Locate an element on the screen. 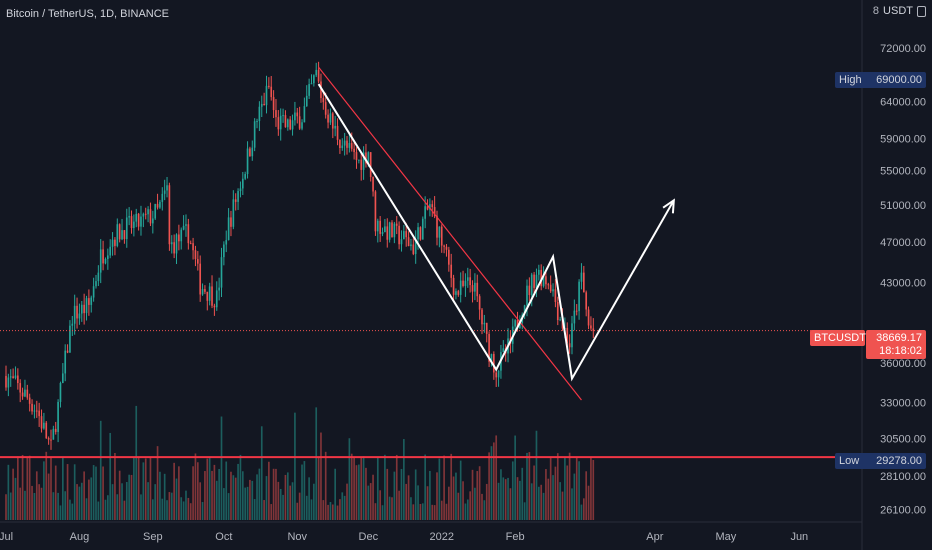  x-tick-label: 2022 is located at coordinates (441, 537).